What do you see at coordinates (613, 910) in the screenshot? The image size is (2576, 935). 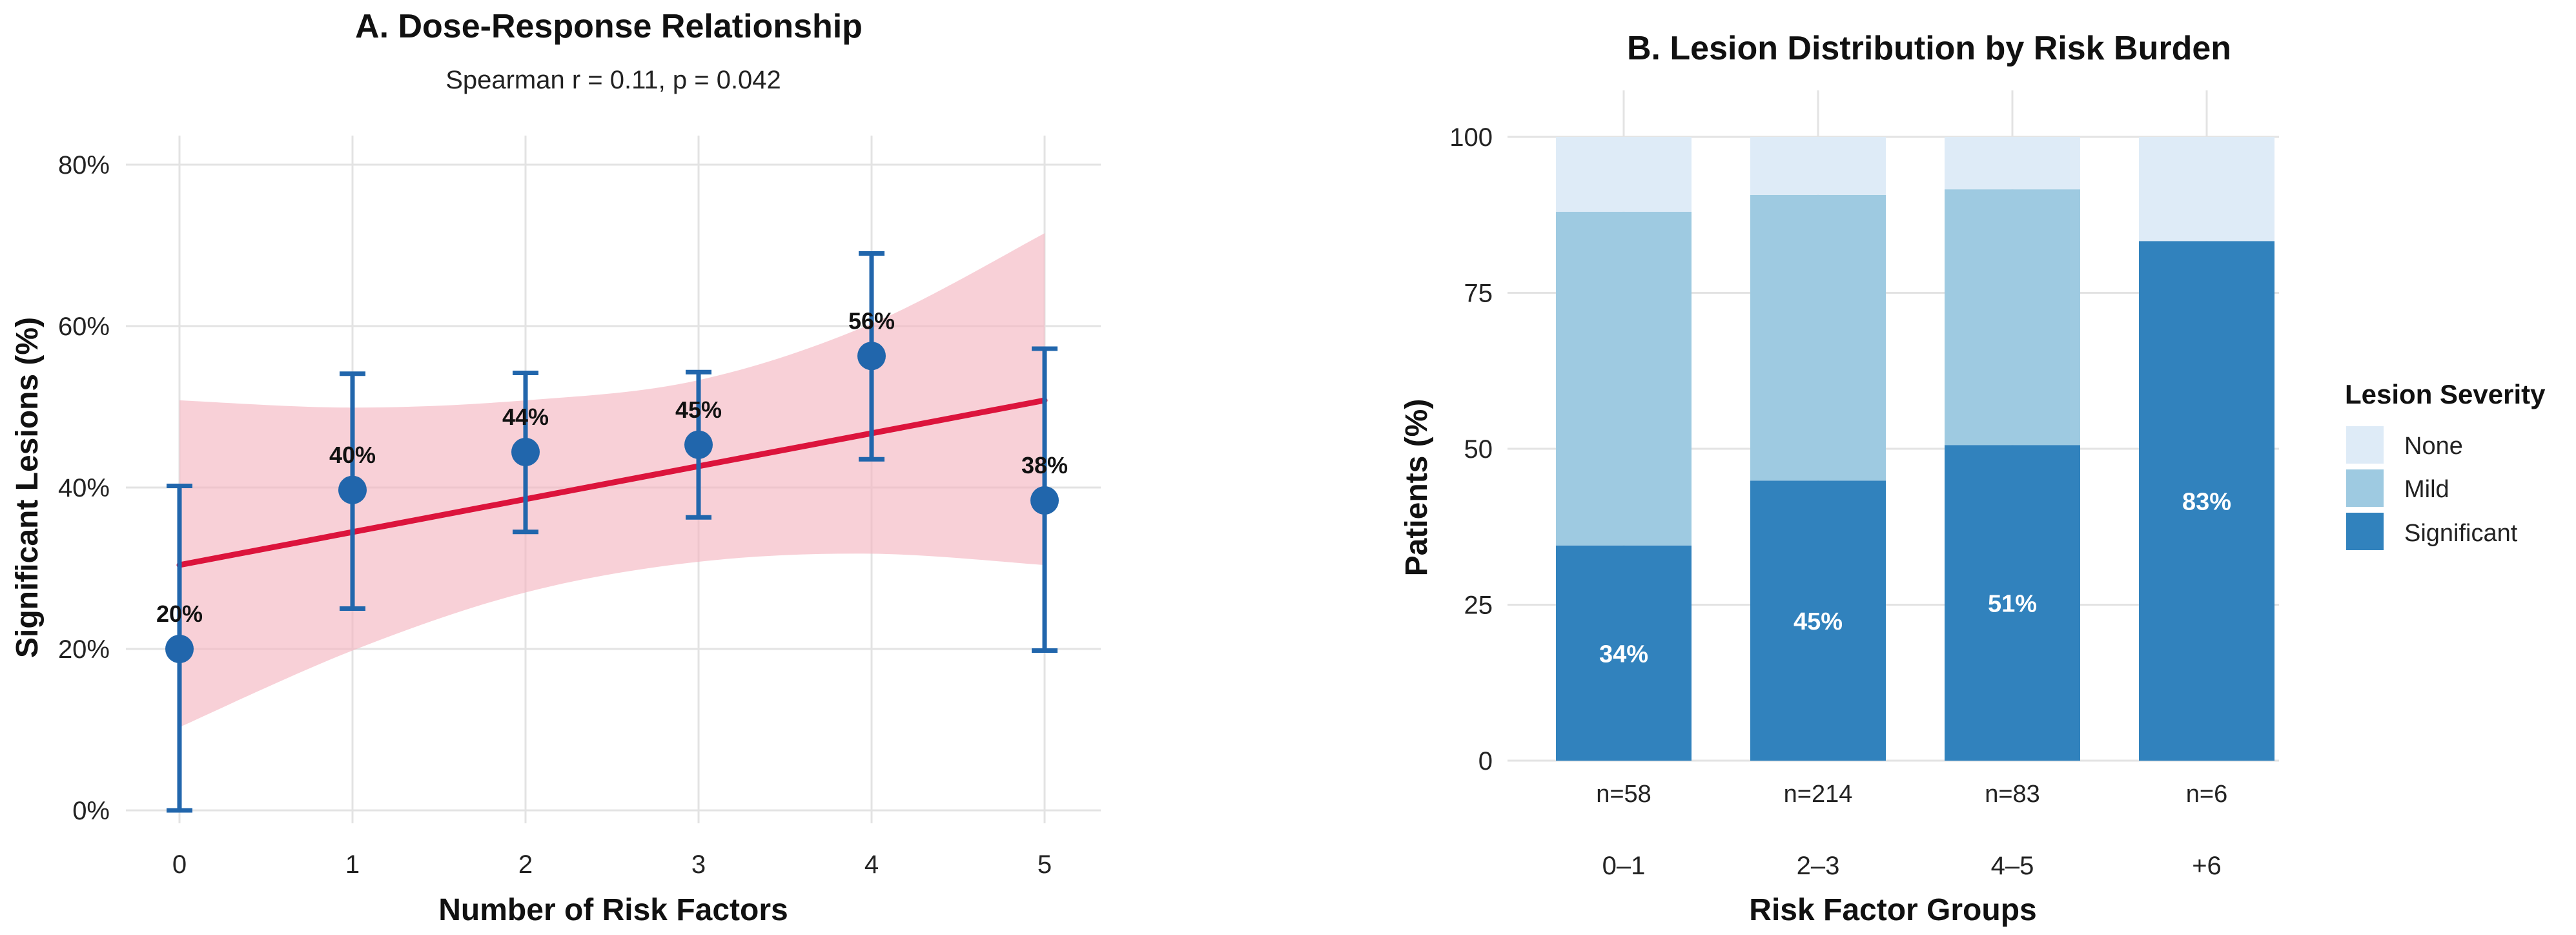 I see `panel-a-x-axis-title: Number of Risk Factors` at bounding box center [613, 910].